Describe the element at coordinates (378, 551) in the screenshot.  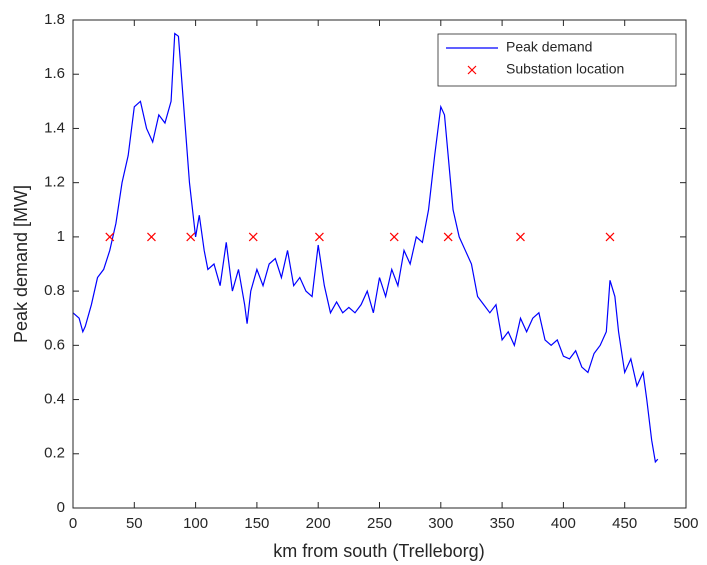
I see `x-axis-label: km from south (Trelleborg)` at that location.